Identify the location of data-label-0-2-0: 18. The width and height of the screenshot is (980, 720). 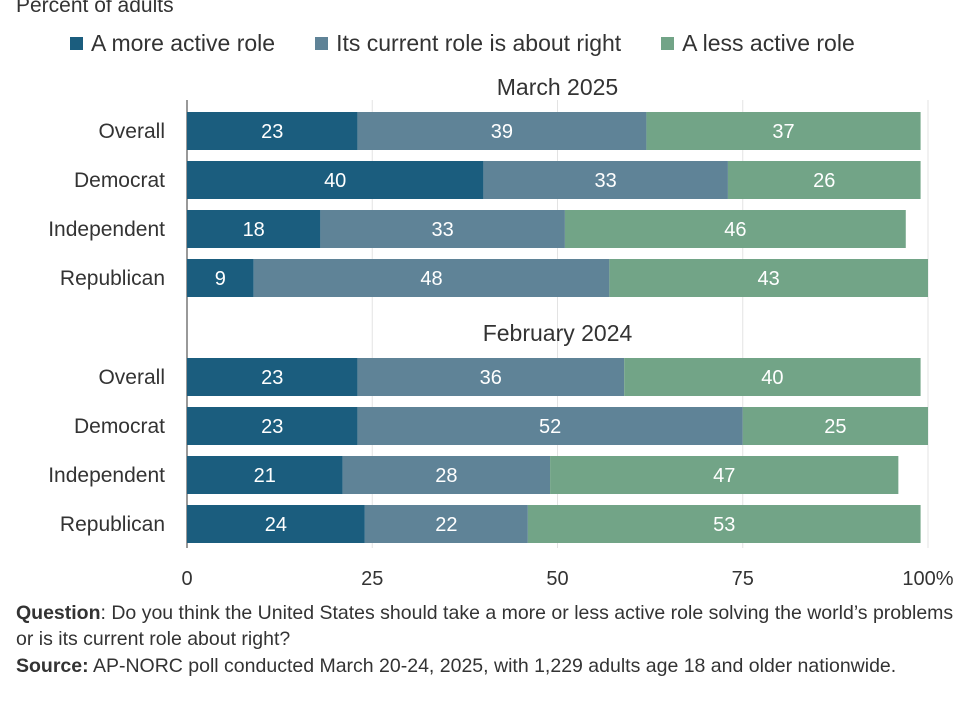
(254, 230).